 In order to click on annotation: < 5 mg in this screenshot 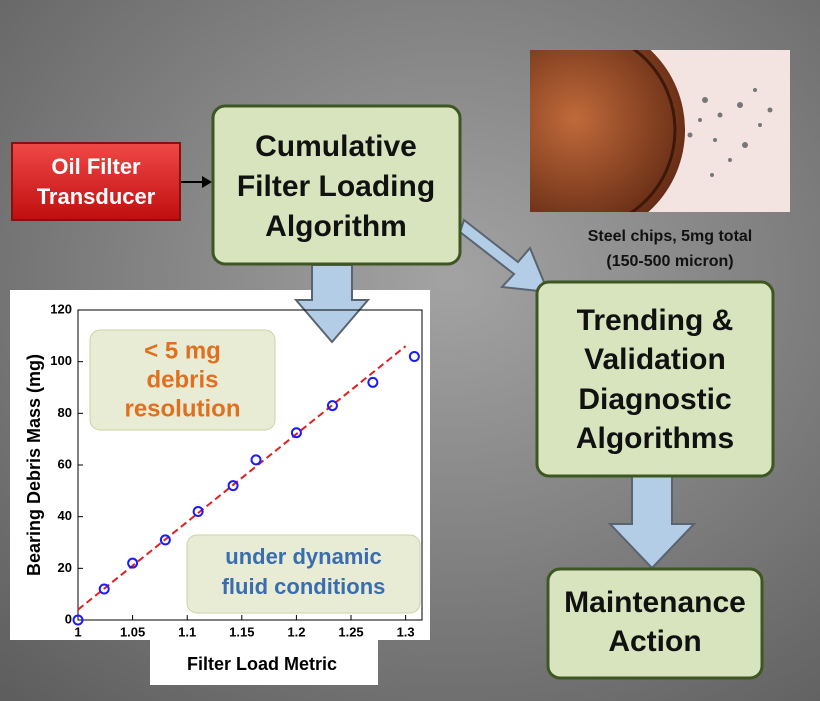, I will do `click(182, 350)`.